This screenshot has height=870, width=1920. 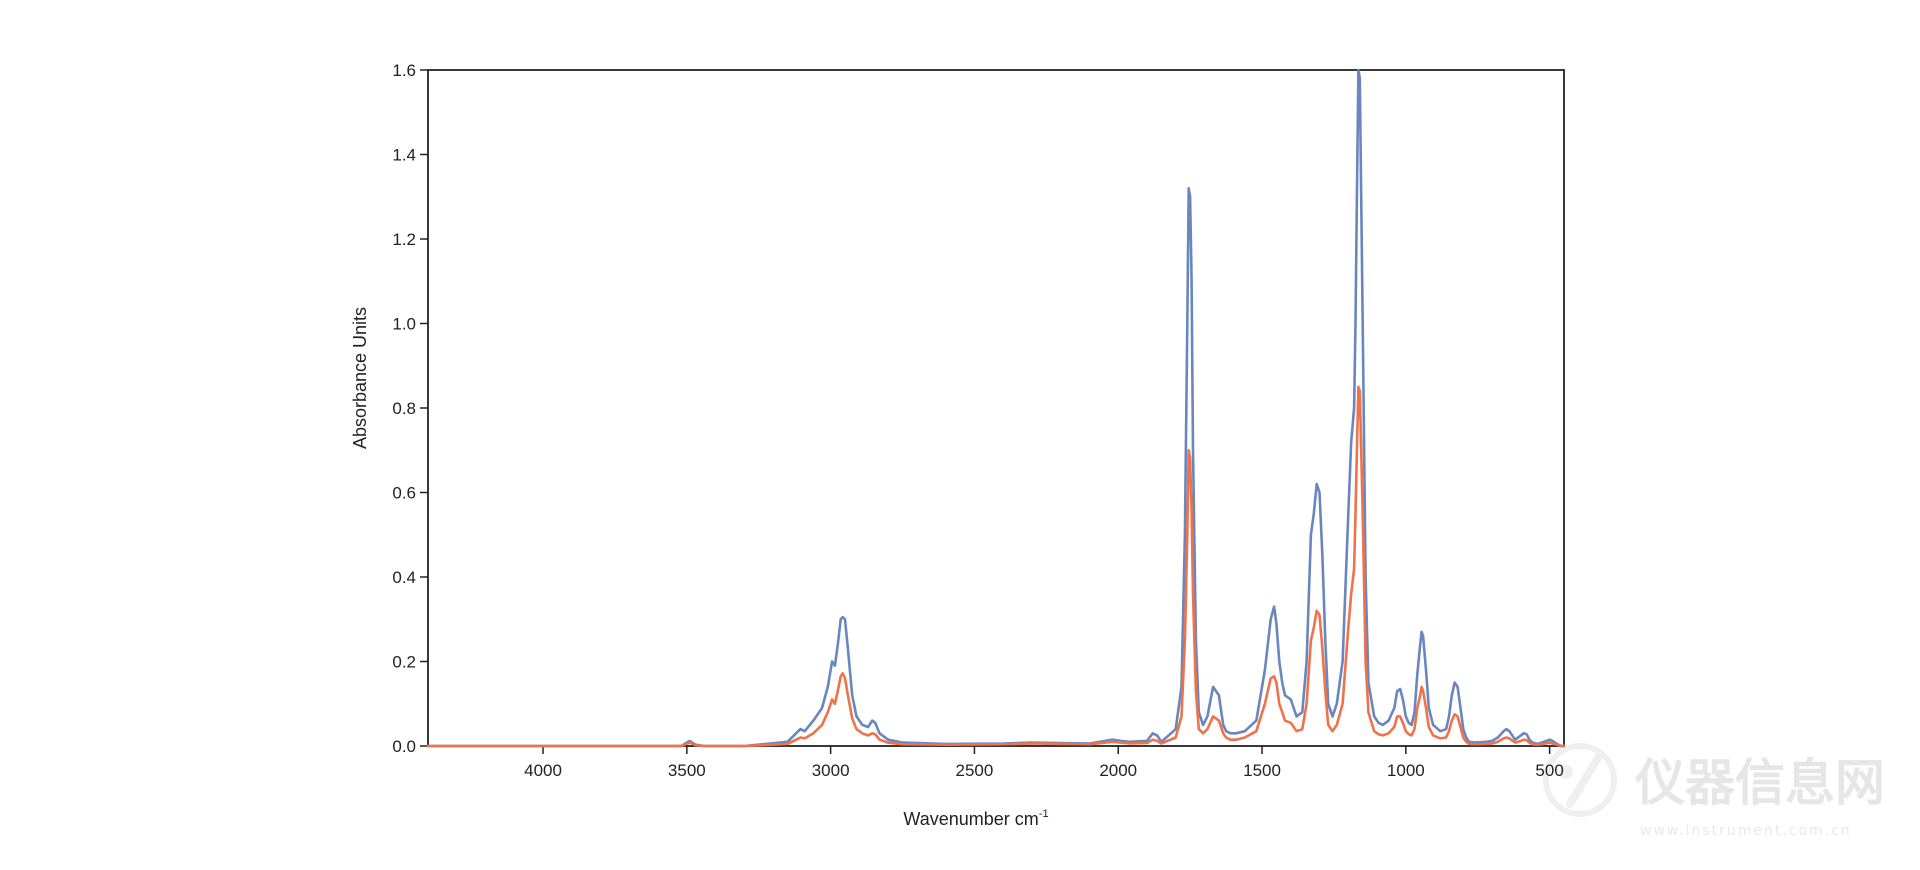 I want to click on y-tick-label: 0.6, so click(x=404, y=493).